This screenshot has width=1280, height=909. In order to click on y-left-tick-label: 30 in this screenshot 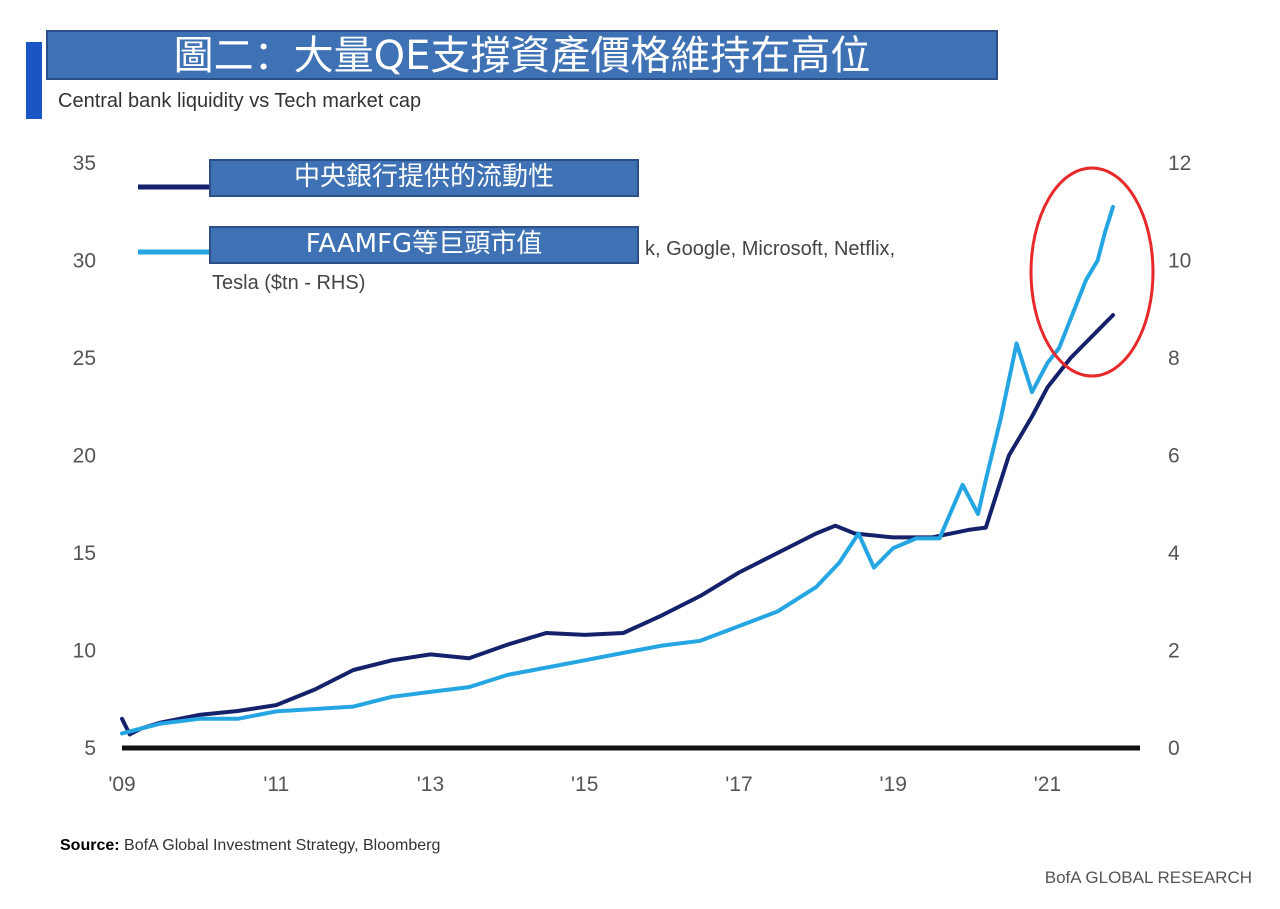, I will do `click(84, 261)`.